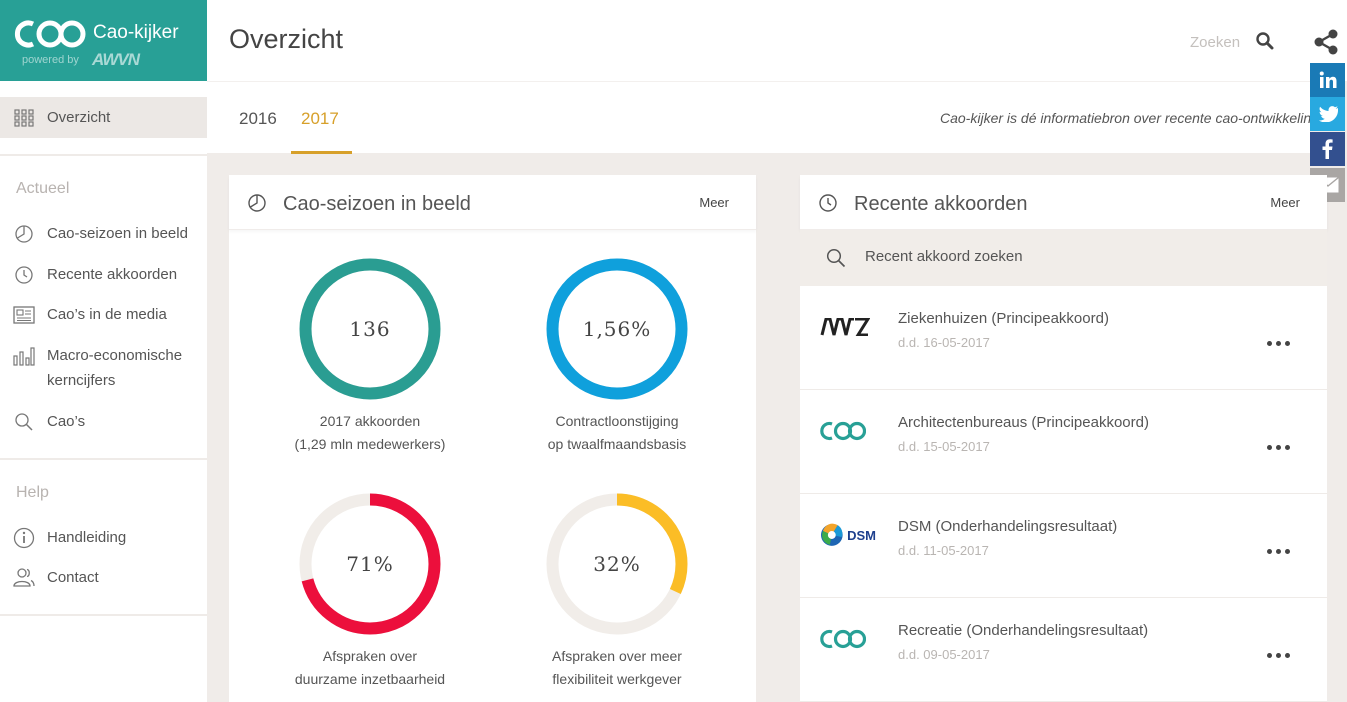 This screenshot has height=702, width=1347. Describe the element at coordinates (1003, 318) in the screenshot. I see `akkoord-title: Ziekenhuizen (Principeakkoord)` at that location.